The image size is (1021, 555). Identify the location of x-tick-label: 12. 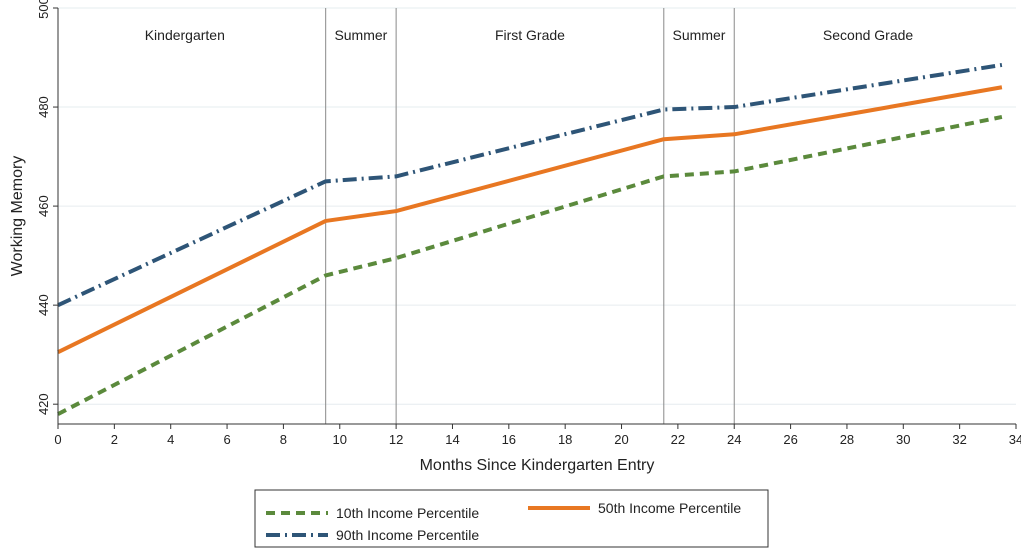
(396, 439).